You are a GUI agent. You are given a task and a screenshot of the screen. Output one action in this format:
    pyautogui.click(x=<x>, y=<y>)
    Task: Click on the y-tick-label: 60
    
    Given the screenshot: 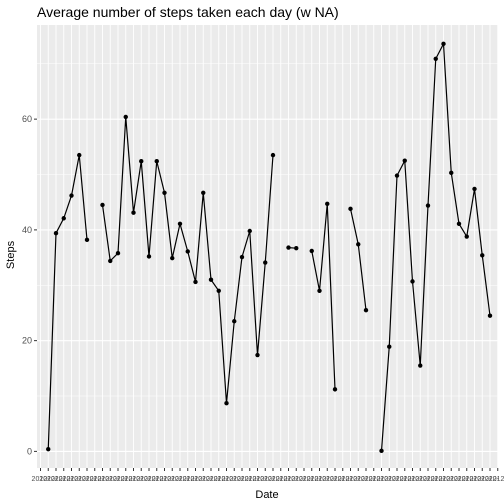 What is the action you would take?
    pyautogui.click(x=27, y=119)
    